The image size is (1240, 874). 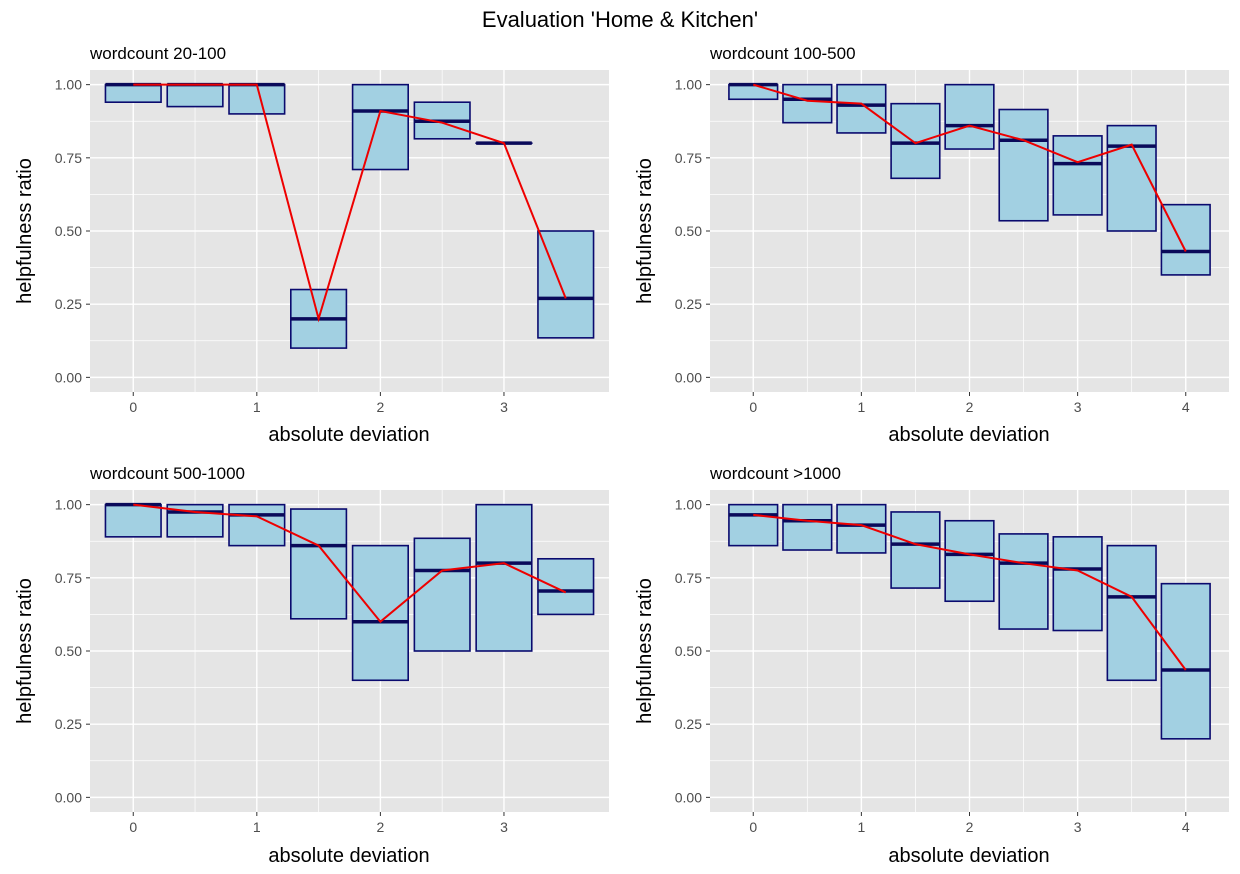 What do you see at coordinates (167, 473) in the screenshot?
I see `panel-title: wordcount 500-1000` at bounding box center [167, 473].